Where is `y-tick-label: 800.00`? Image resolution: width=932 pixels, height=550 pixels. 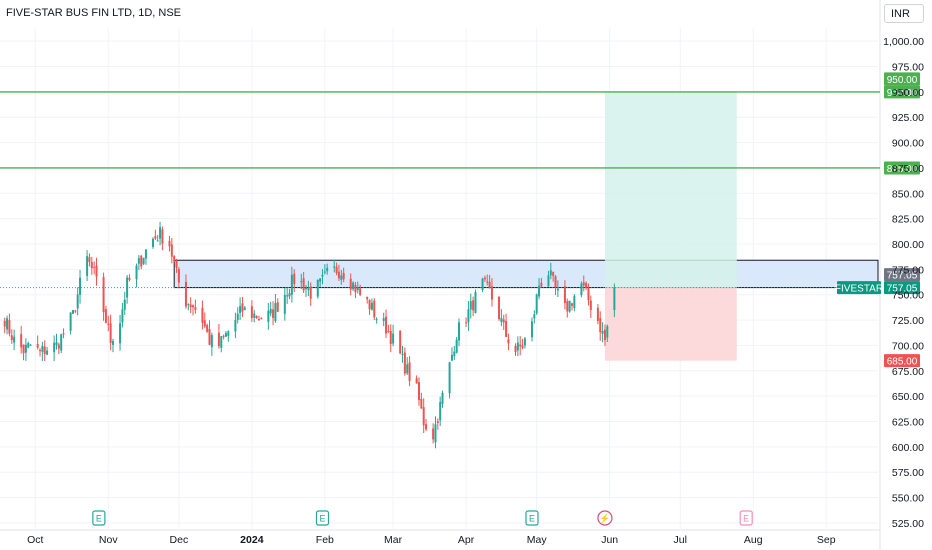
y-tick-label: 800.00 is located at coordinates (908, 245).